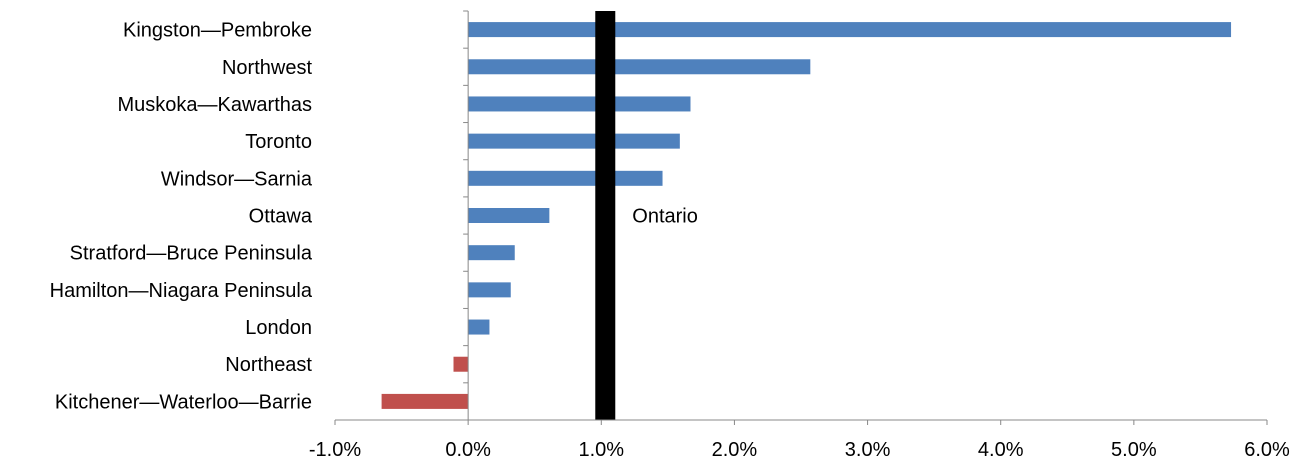 Image resolution: width=1304 pixels, height=466 pixels. Describe the element at coordinates (735, 450) in the screenshot. I see `x-tick-label-3: 2.0%` at that location.